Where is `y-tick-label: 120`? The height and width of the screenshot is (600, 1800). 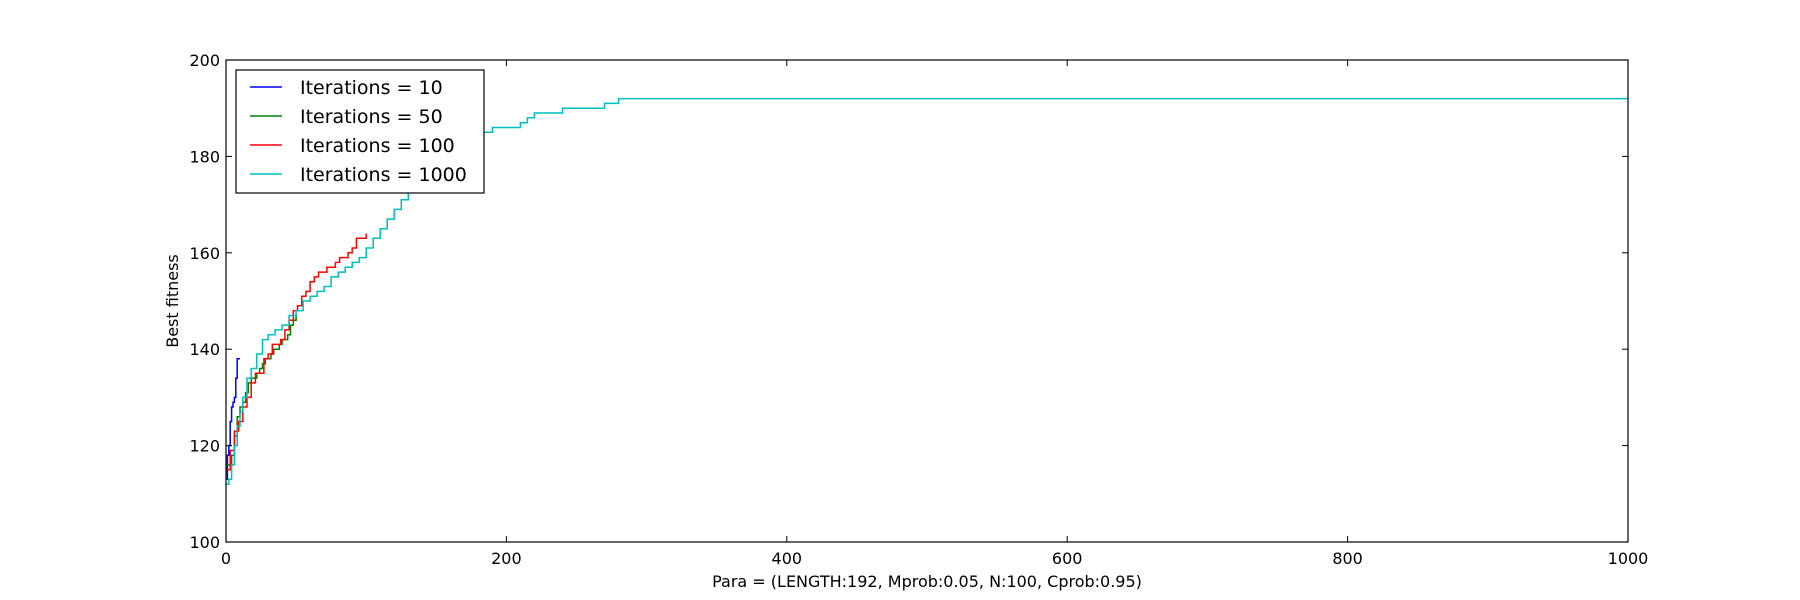 y-tick-label: 120 is located at coordinates (204, 446).